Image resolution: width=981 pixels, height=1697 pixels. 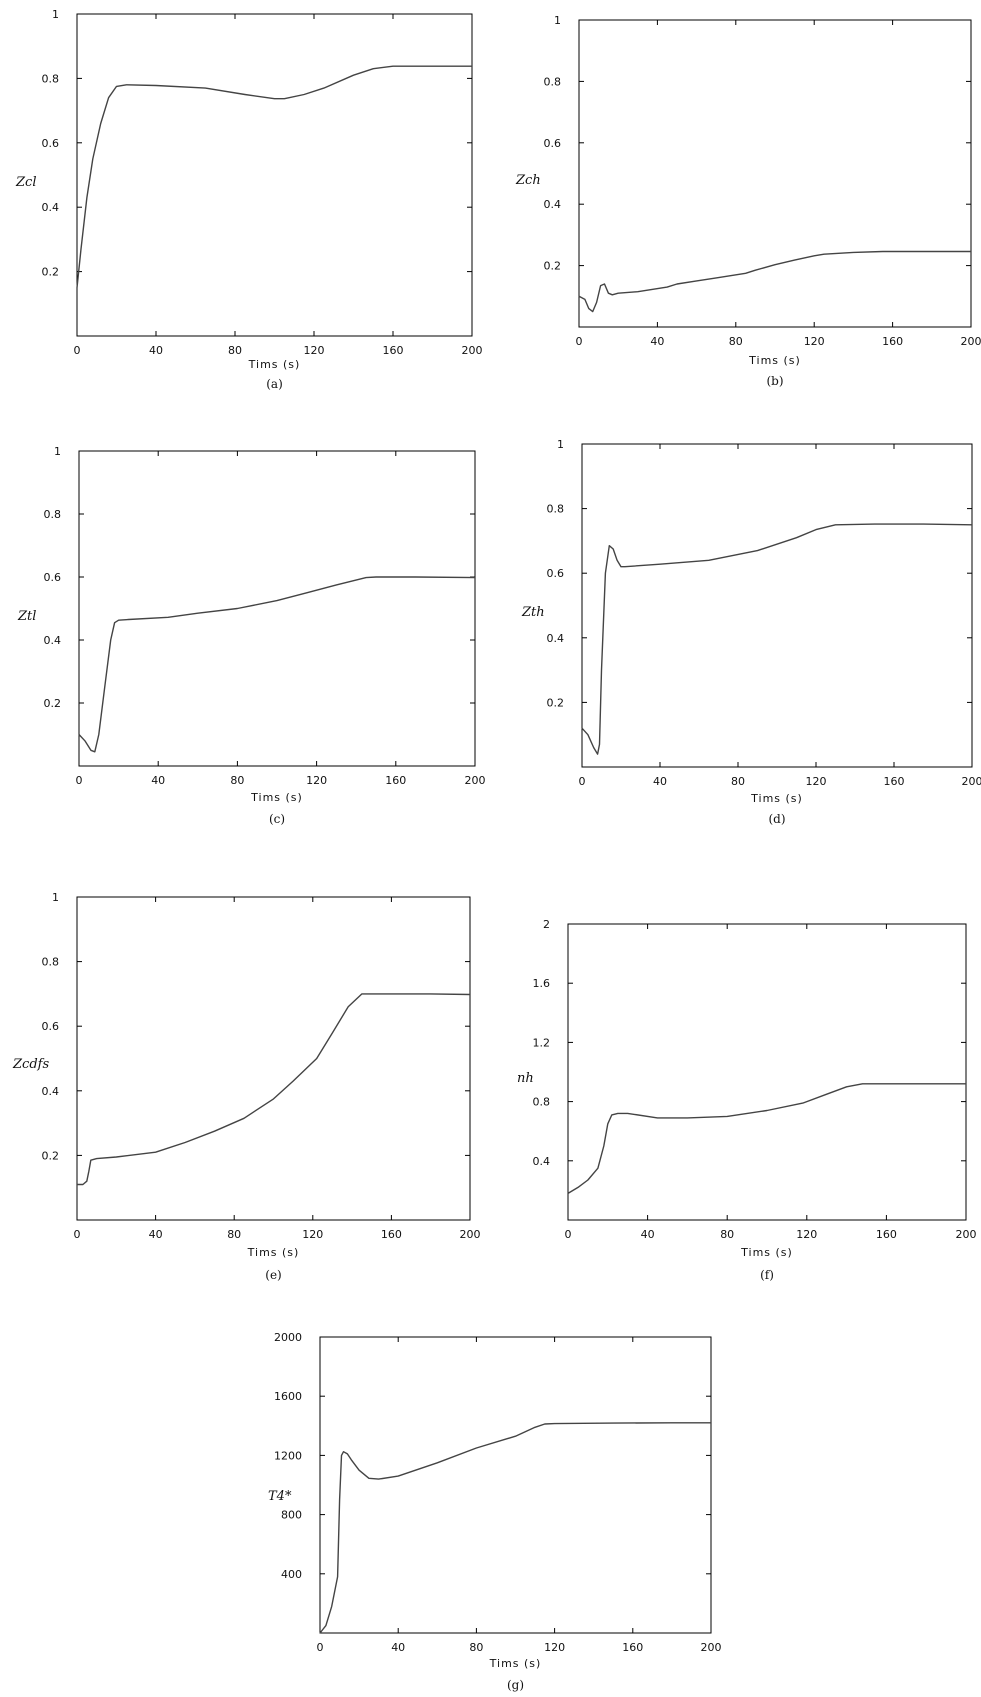 What do you see at coordinates (274, 1089) in the screenshot?
I see `series-line-e` at bounding box center [274, 1089].